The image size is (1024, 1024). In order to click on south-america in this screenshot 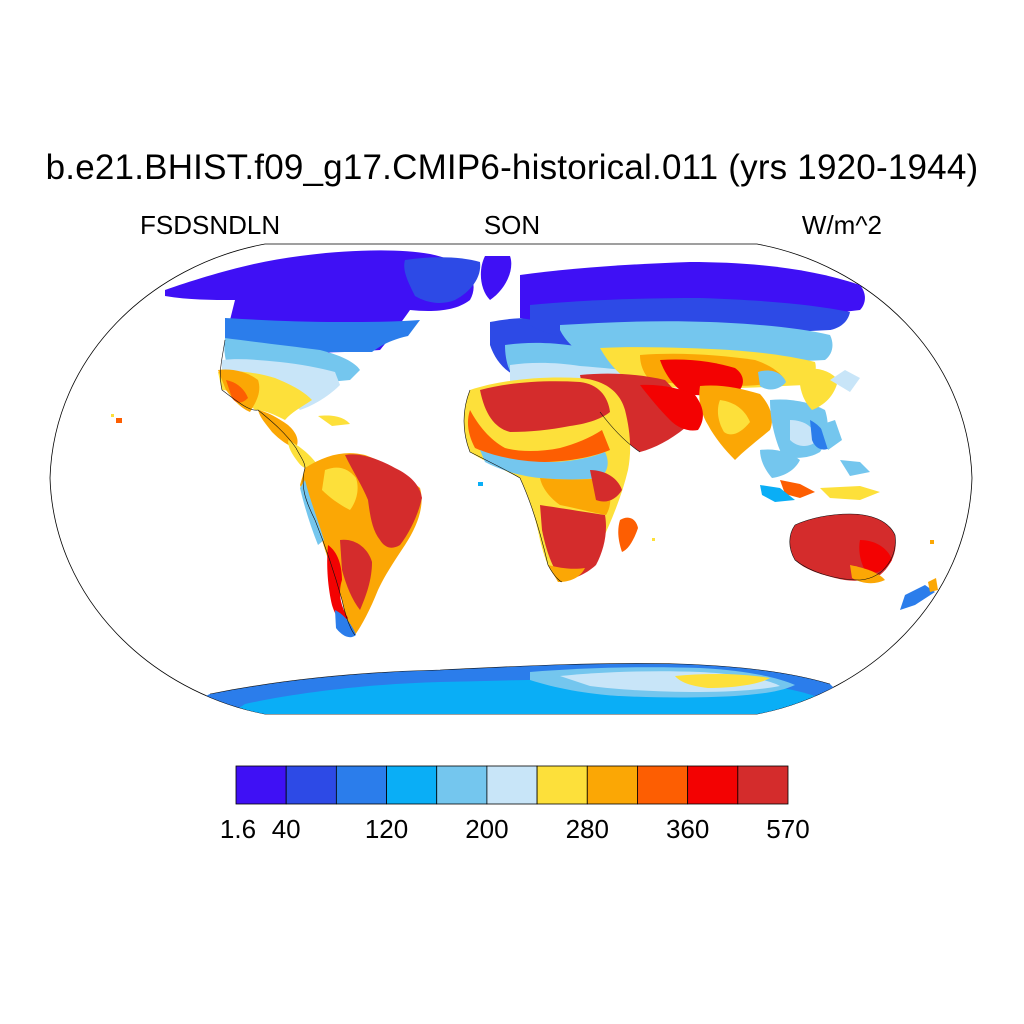, I will do `click(361, 545)`.